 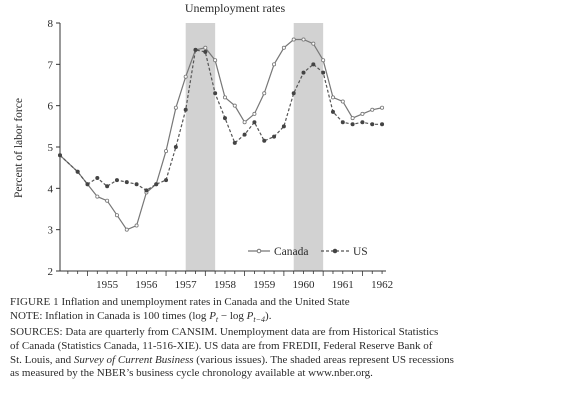 What do you see at coordinates (186, 285) in the screenshot?
I see `x-tick-label: 1957` at bounding box center [186, 285].